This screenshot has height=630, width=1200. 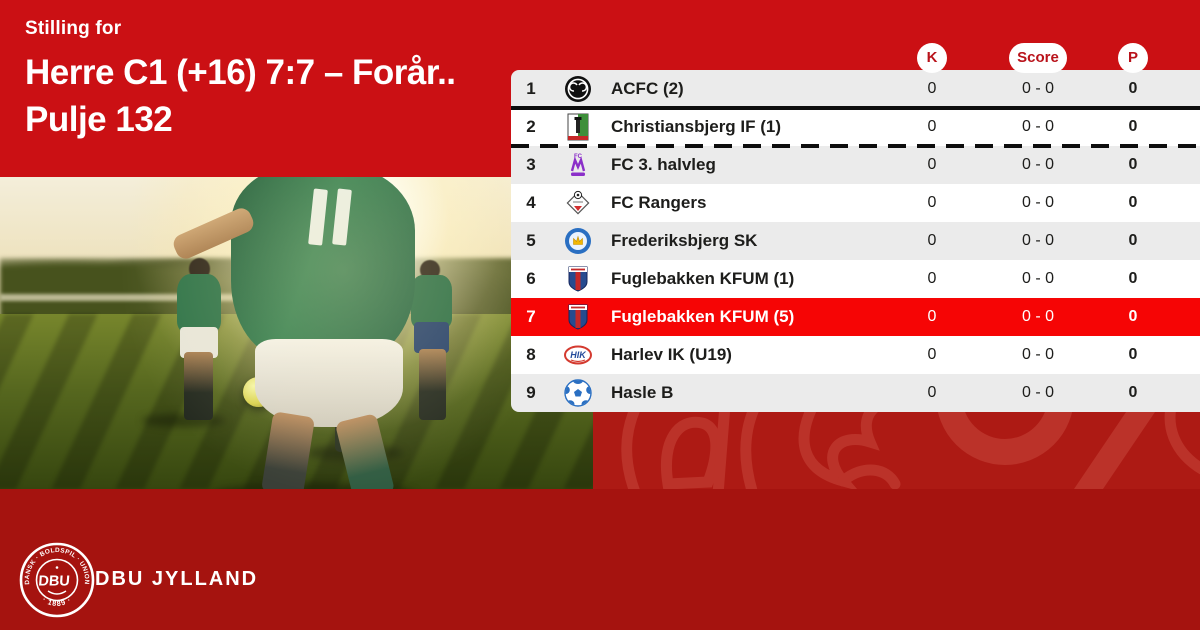 I want to click on position: 7, so click(x=531, y=316).